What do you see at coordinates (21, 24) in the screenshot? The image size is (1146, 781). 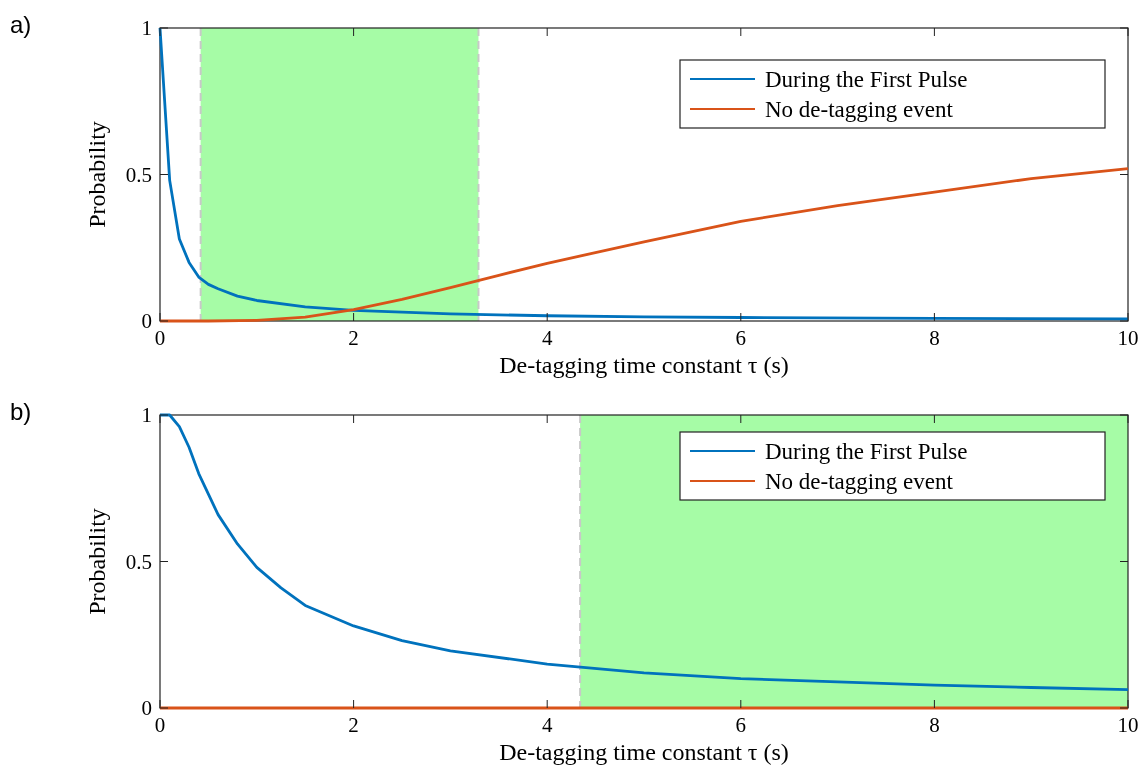 I see `text: a)` at bounding box center [21, 24].